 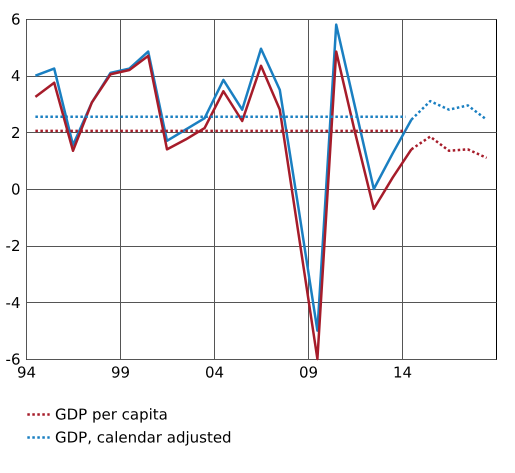 What do you see at coordinates (214, 373) in the screenshot?
I see `x-tick-label: 04` at bounding box center [214, 373].